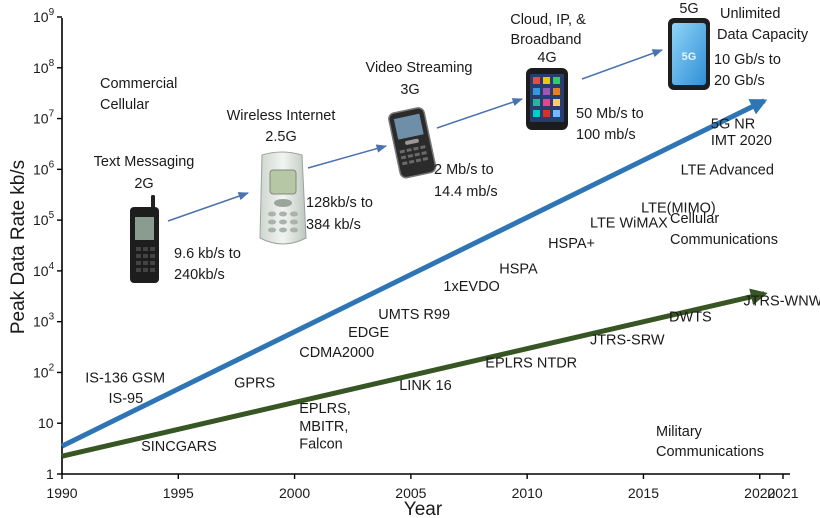  Describe the element at coordinates (423, 508) in the screenshot. I see `x-axis-label: Year` at that location.